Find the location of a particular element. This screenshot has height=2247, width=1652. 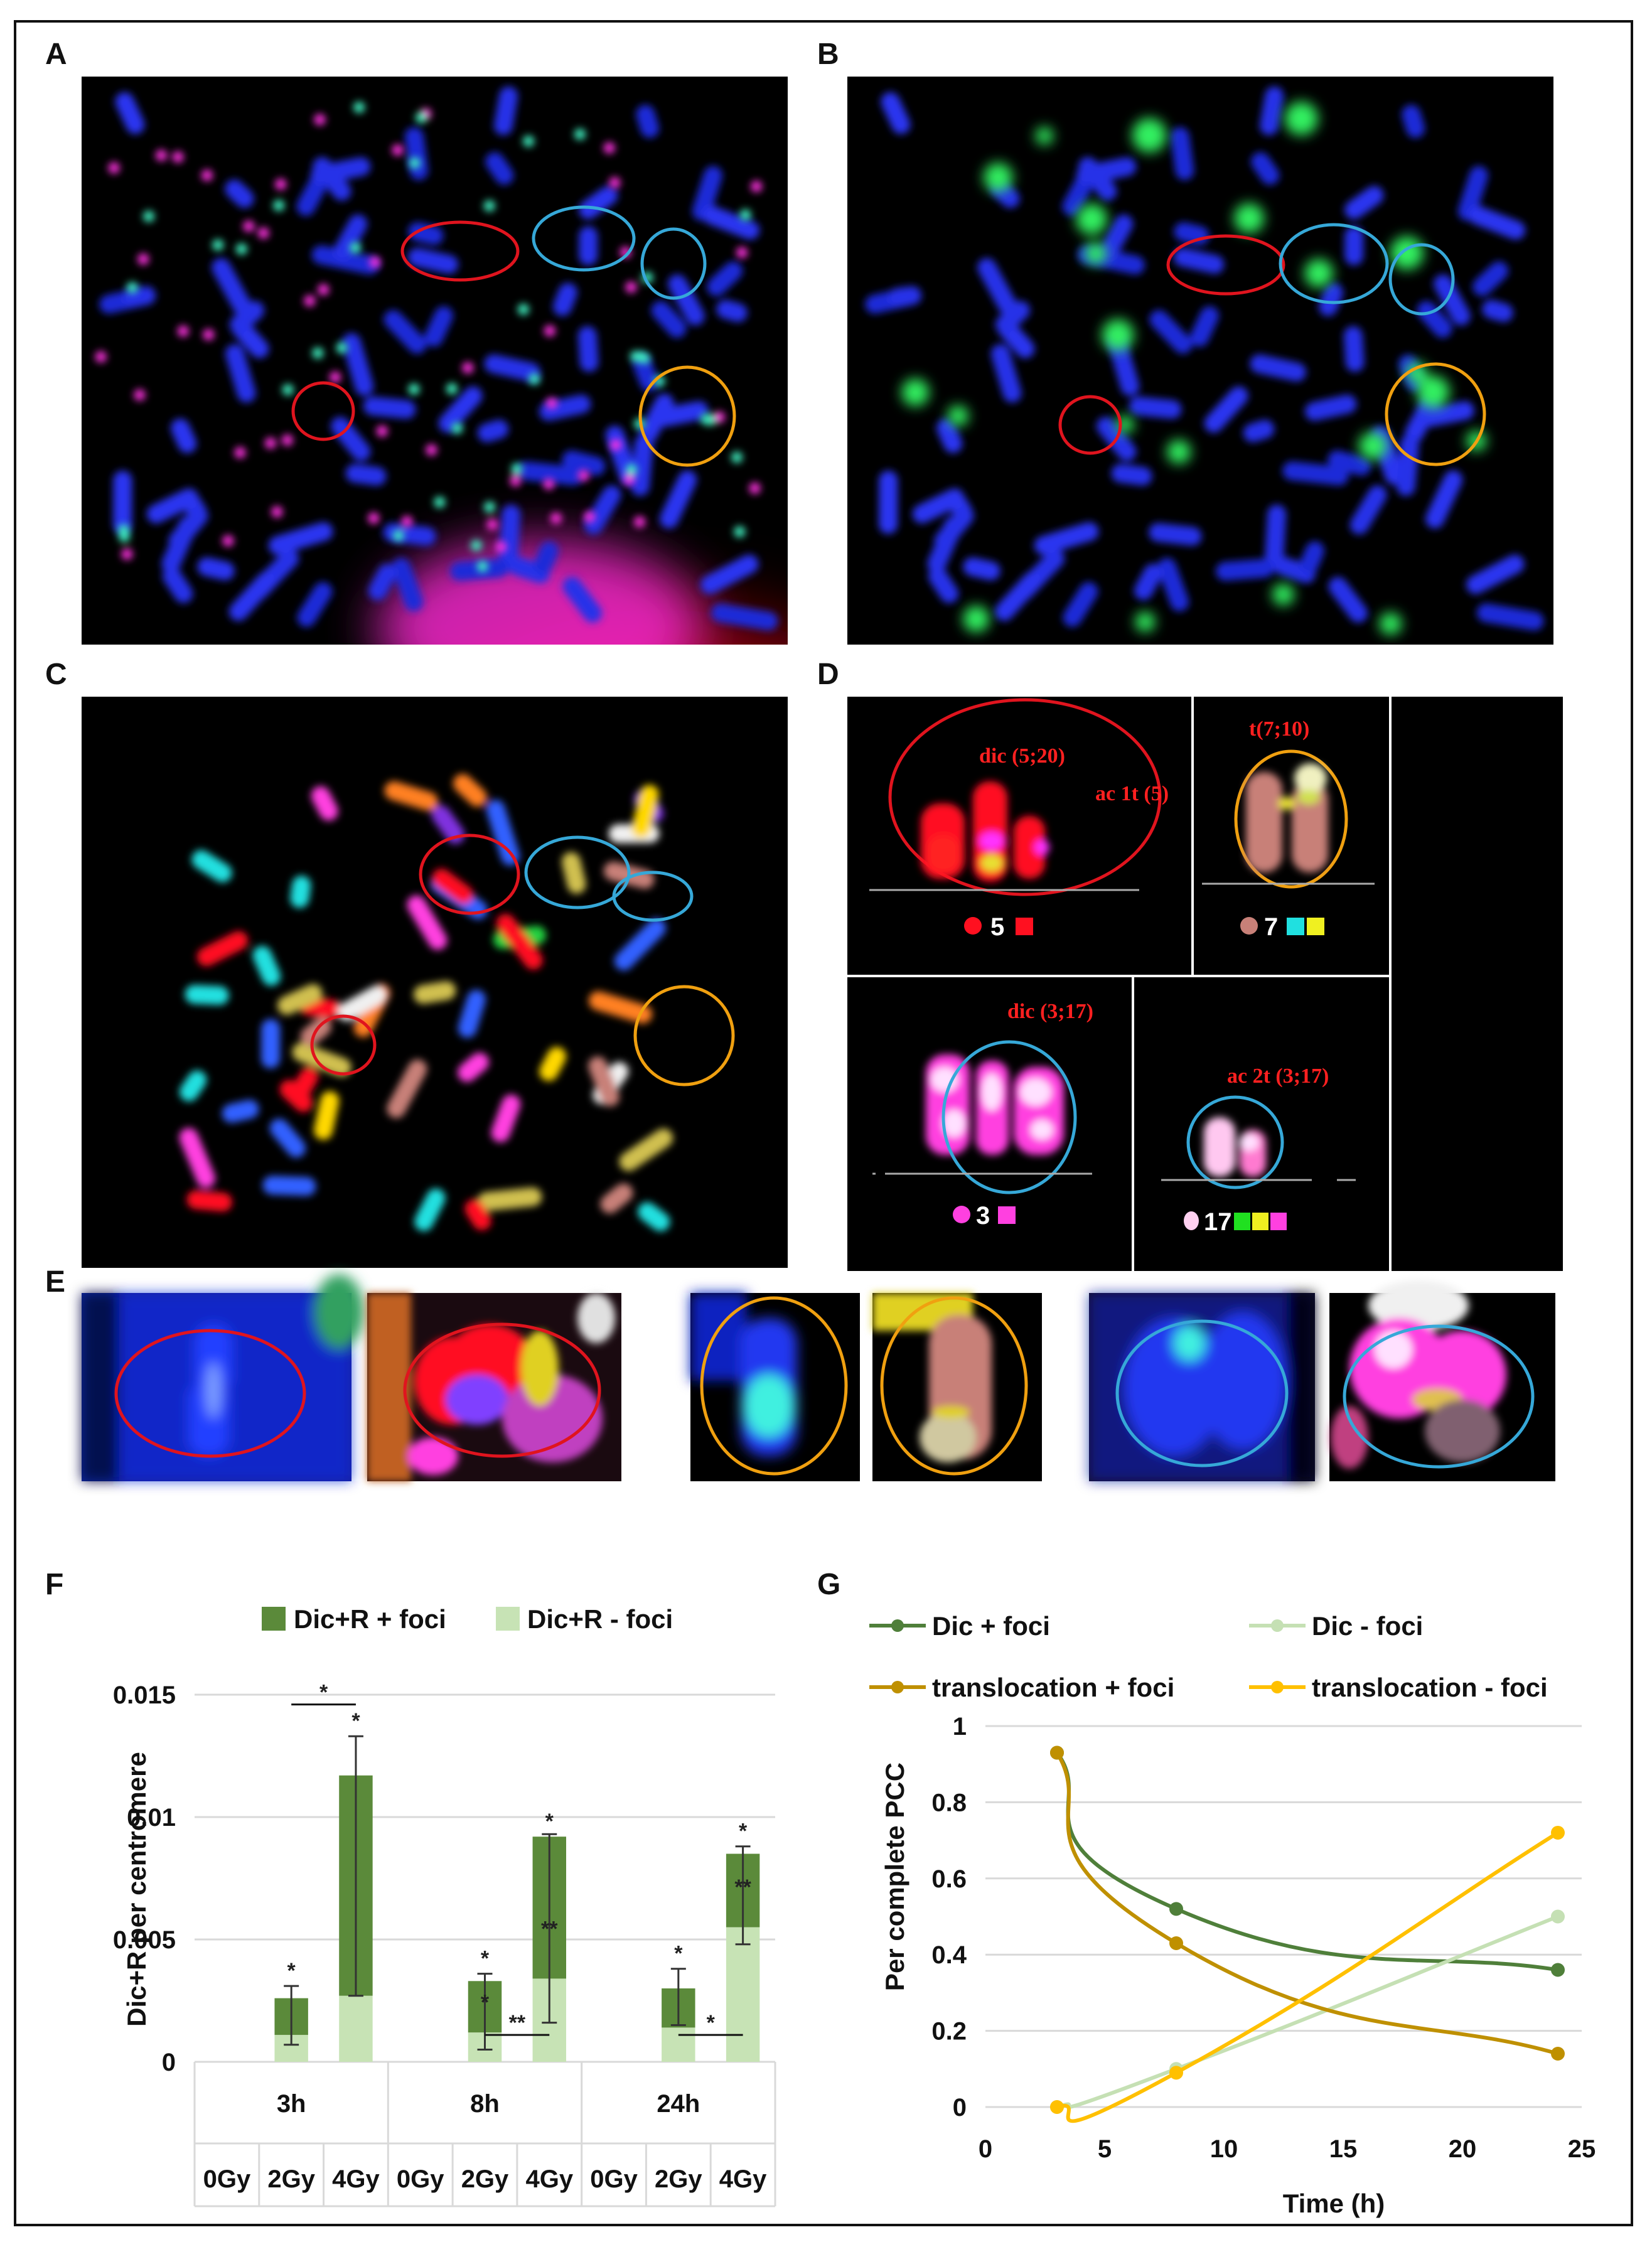

g-y-tick-label: 0 is located at coordinates (960, 2108).